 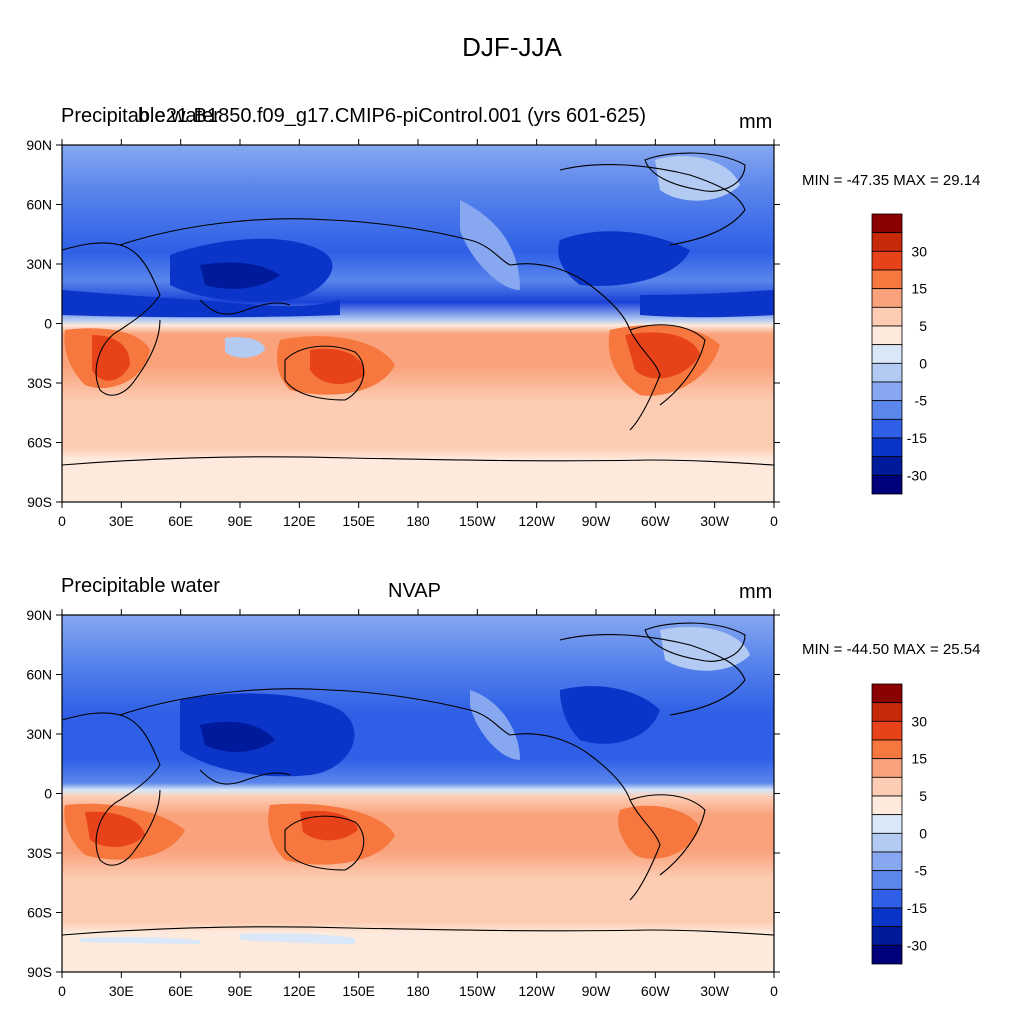 I want to click on lat-tick-label: 60N, so click(x=39, y=205).